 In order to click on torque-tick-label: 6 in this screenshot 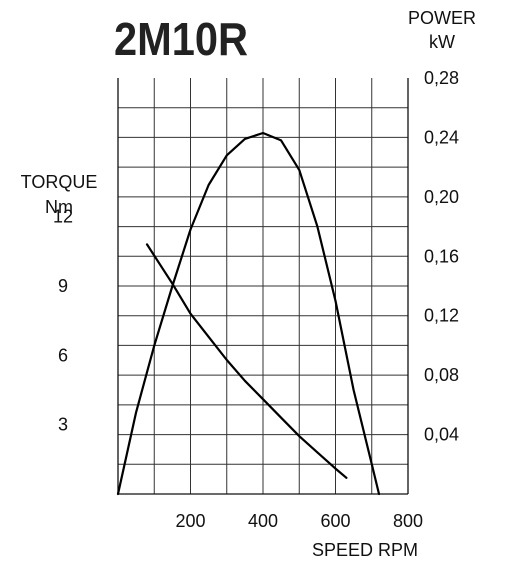, I will do `click(63, 355)`.